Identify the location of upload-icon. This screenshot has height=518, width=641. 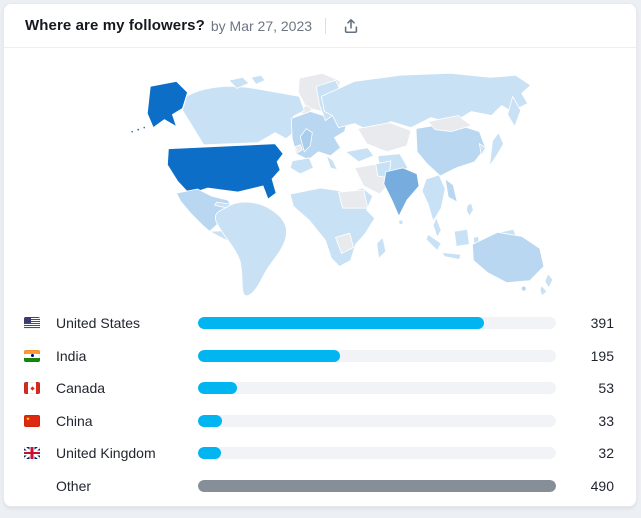
(351, 25).